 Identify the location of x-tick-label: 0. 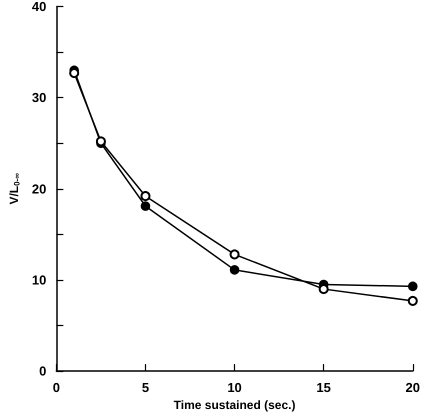
(56, 388).